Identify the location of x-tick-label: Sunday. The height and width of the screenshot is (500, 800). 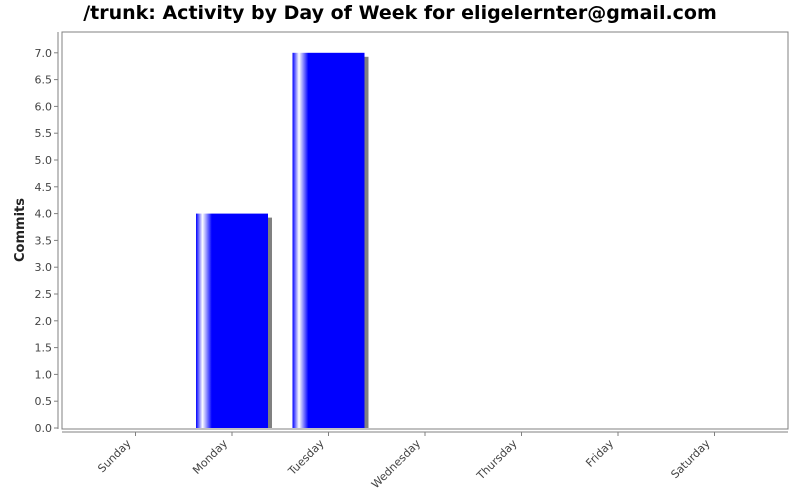
(114, 456).